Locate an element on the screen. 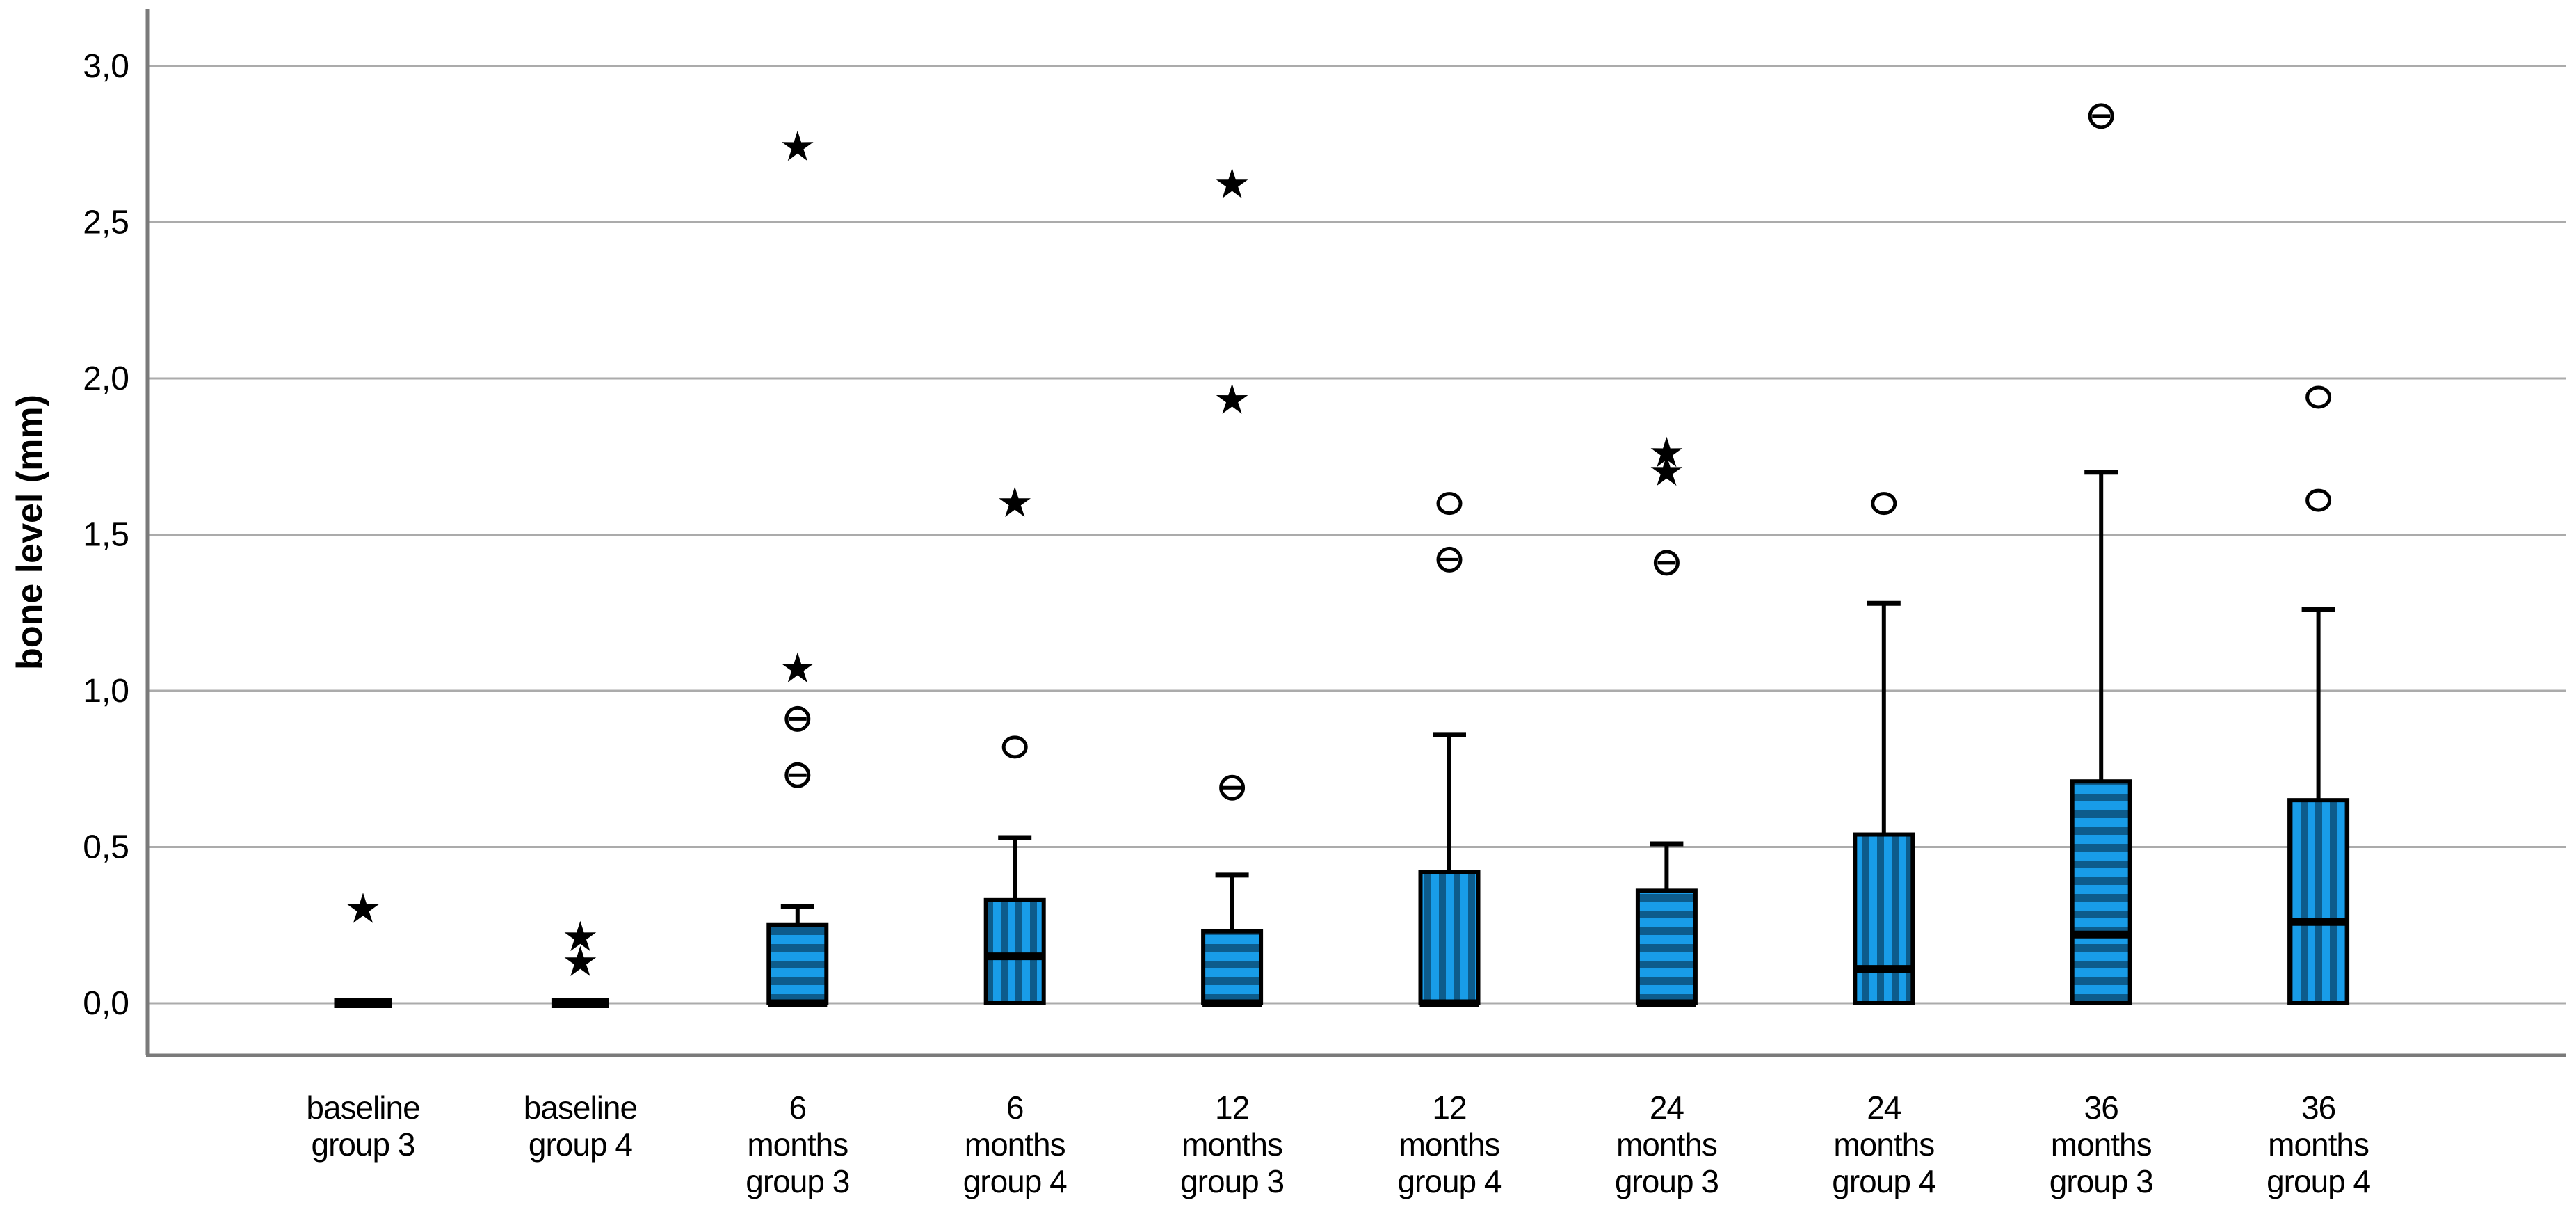  y-tick-label-1,0: 1,0 is located at coordinates (106, 691).